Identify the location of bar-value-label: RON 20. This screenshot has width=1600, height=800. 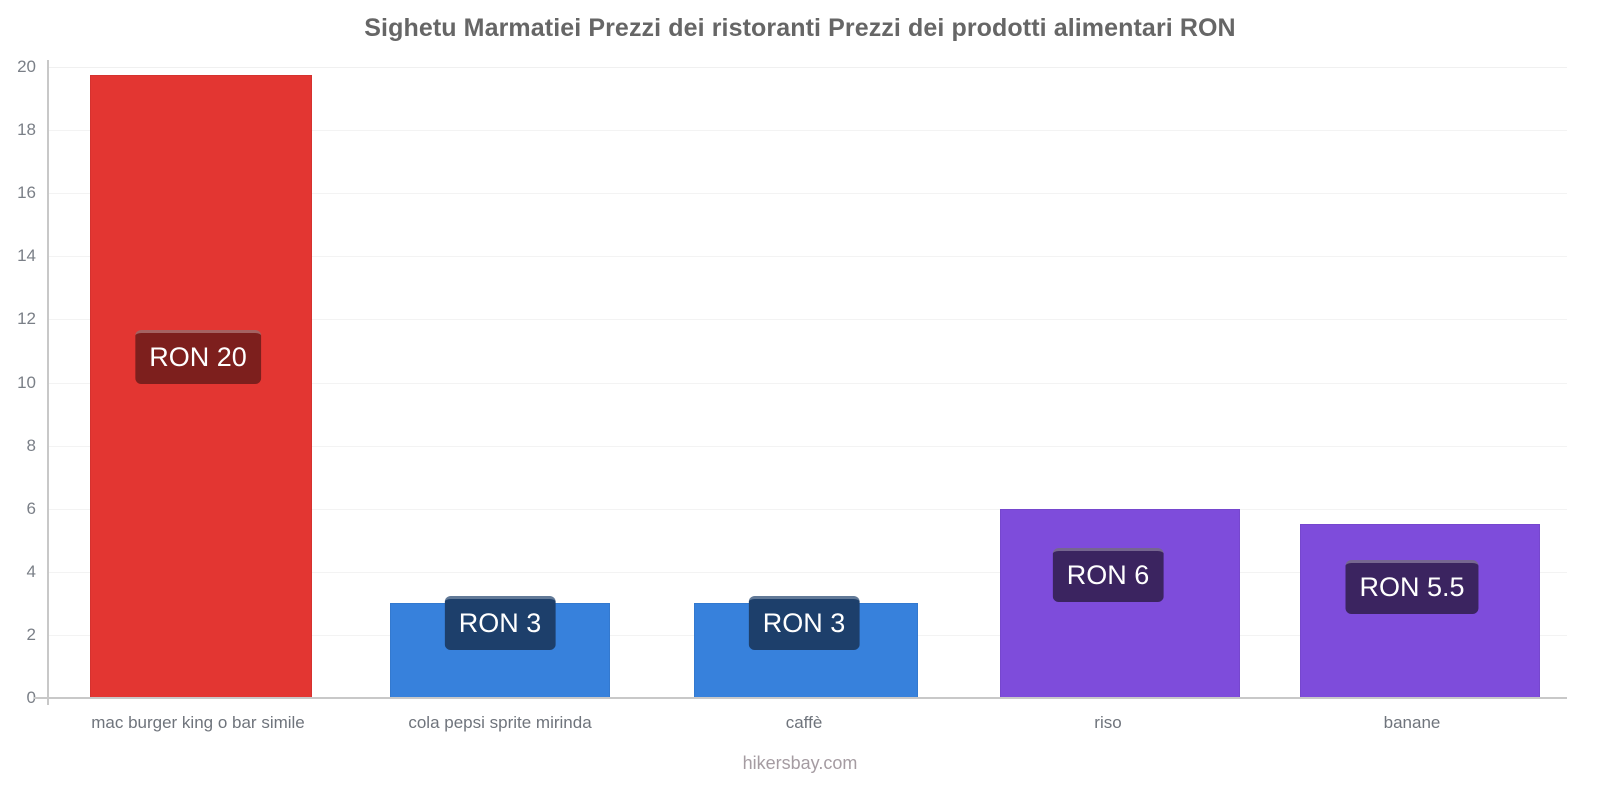
(198, 357).